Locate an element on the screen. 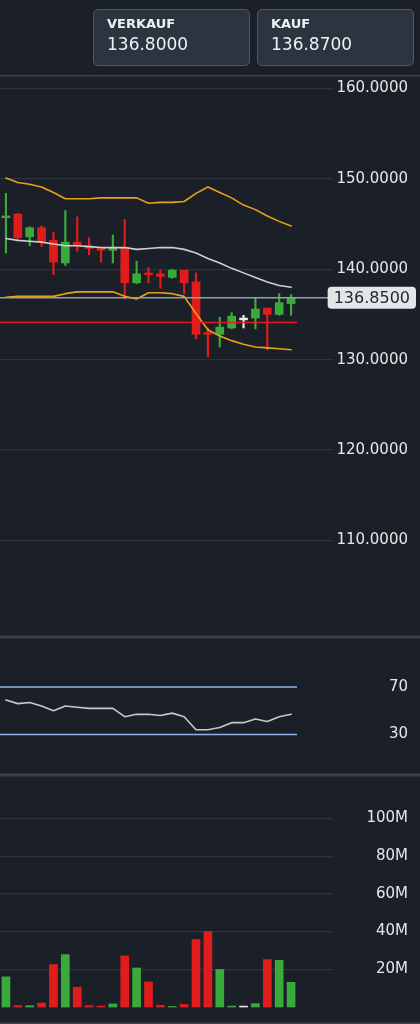 This screenshot has height=1024, width=420. y-tick-label: 100M is located at coordinates (387, 817).